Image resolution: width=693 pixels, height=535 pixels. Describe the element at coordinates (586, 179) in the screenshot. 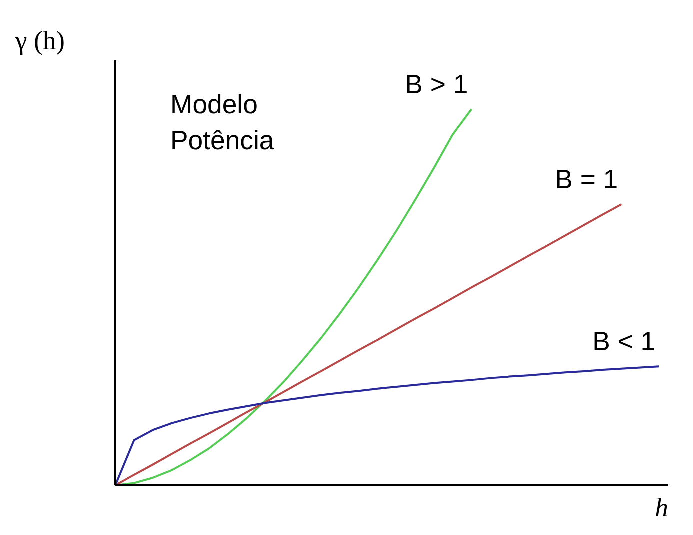

I see `series-label: B = 1` at that location.